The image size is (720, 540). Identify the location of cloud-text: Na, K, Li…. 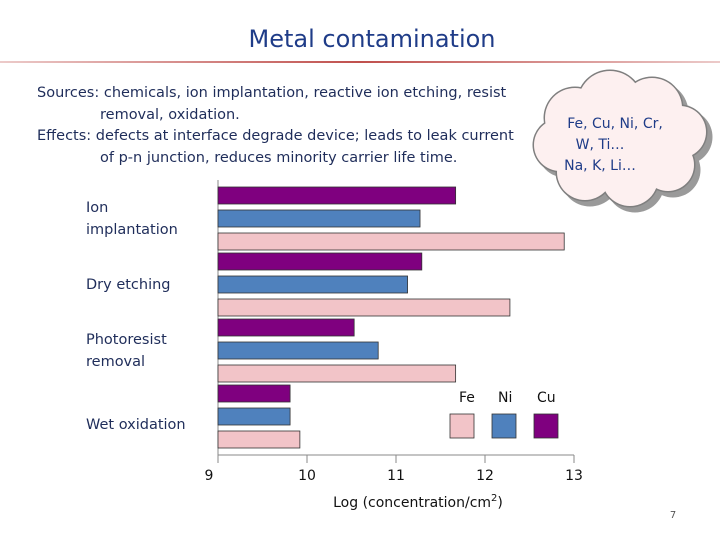
(600, 166).